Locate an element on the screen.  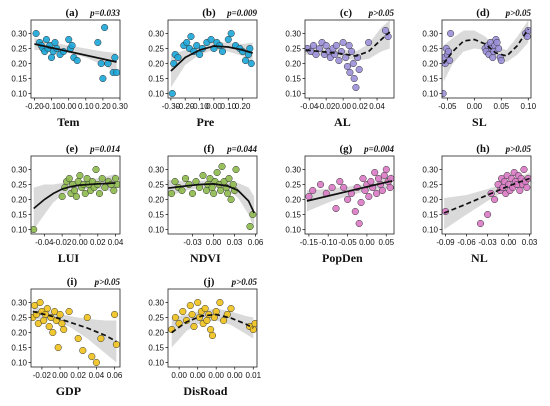
x-axis-title: NDVI is located at coordinates (205, 258).